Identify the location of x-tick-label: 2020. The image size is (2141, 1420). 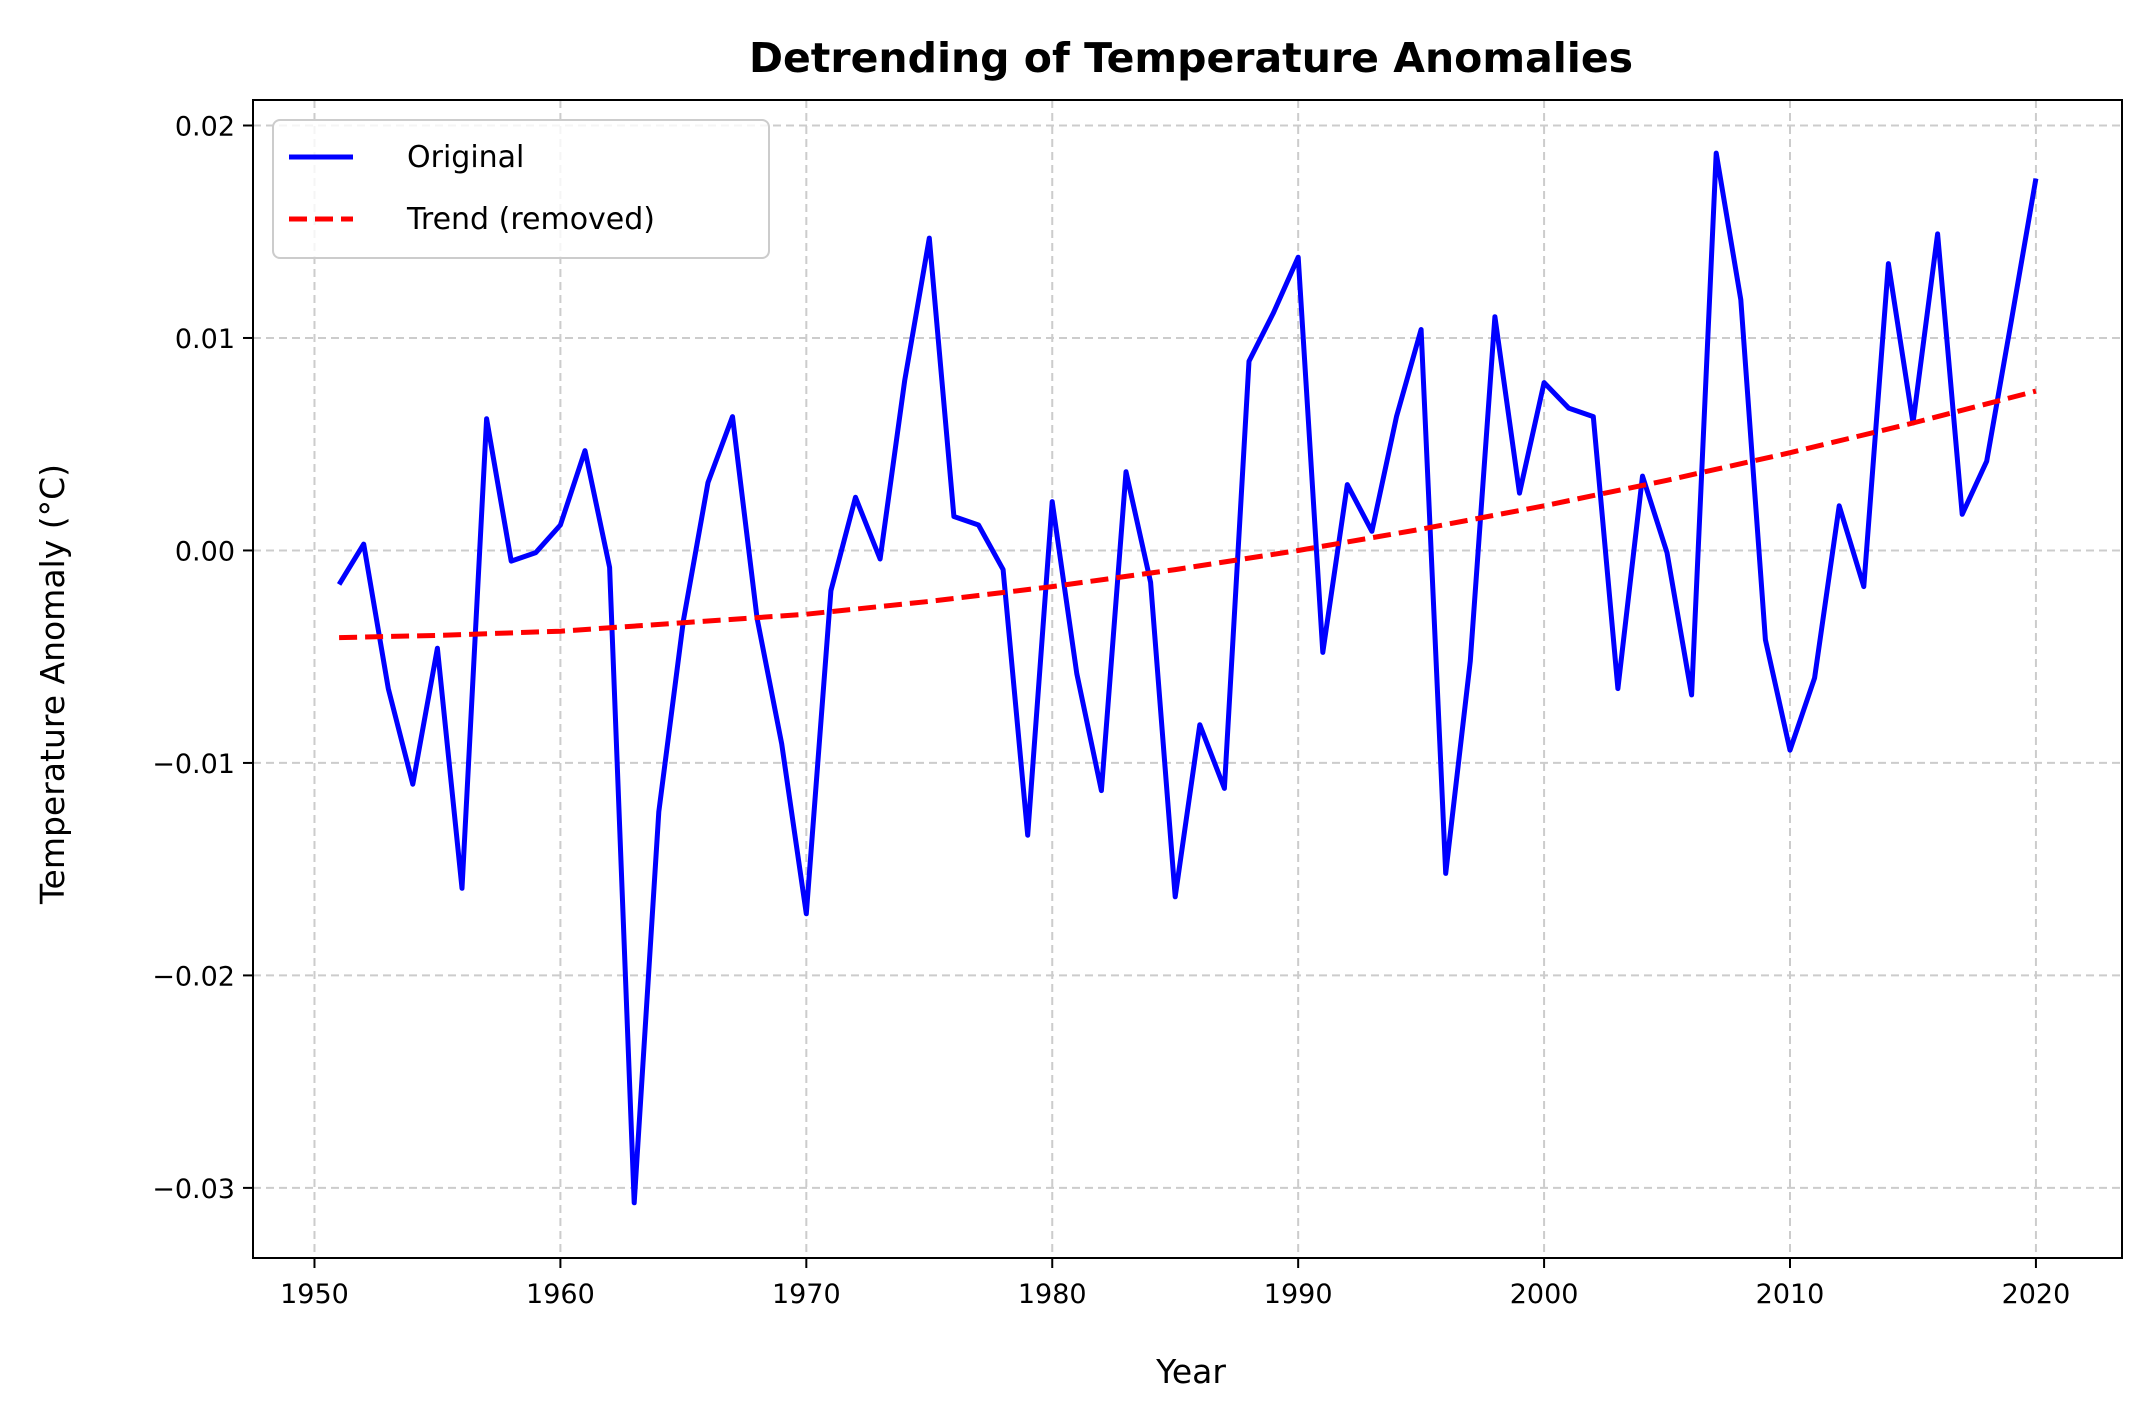
(2036, 1294).